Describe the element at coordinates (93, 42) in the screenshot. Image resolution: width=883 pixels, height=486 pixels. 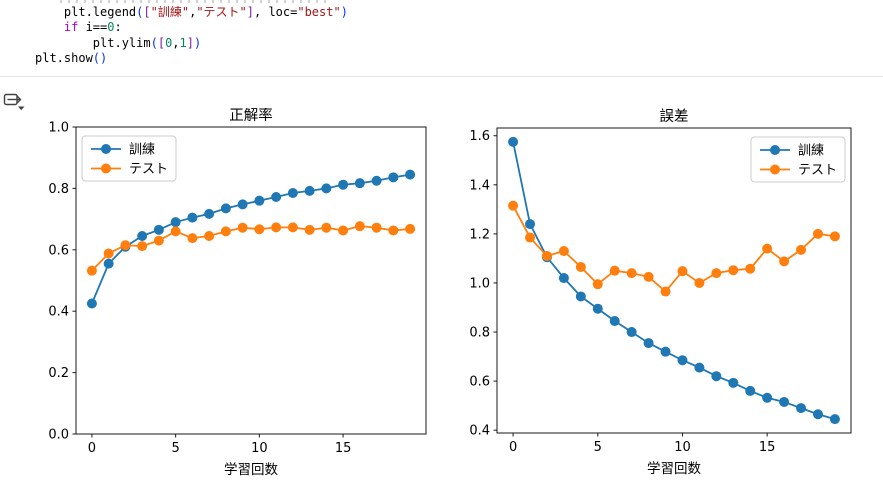
I see `code-token: plt.ylim` at that location.